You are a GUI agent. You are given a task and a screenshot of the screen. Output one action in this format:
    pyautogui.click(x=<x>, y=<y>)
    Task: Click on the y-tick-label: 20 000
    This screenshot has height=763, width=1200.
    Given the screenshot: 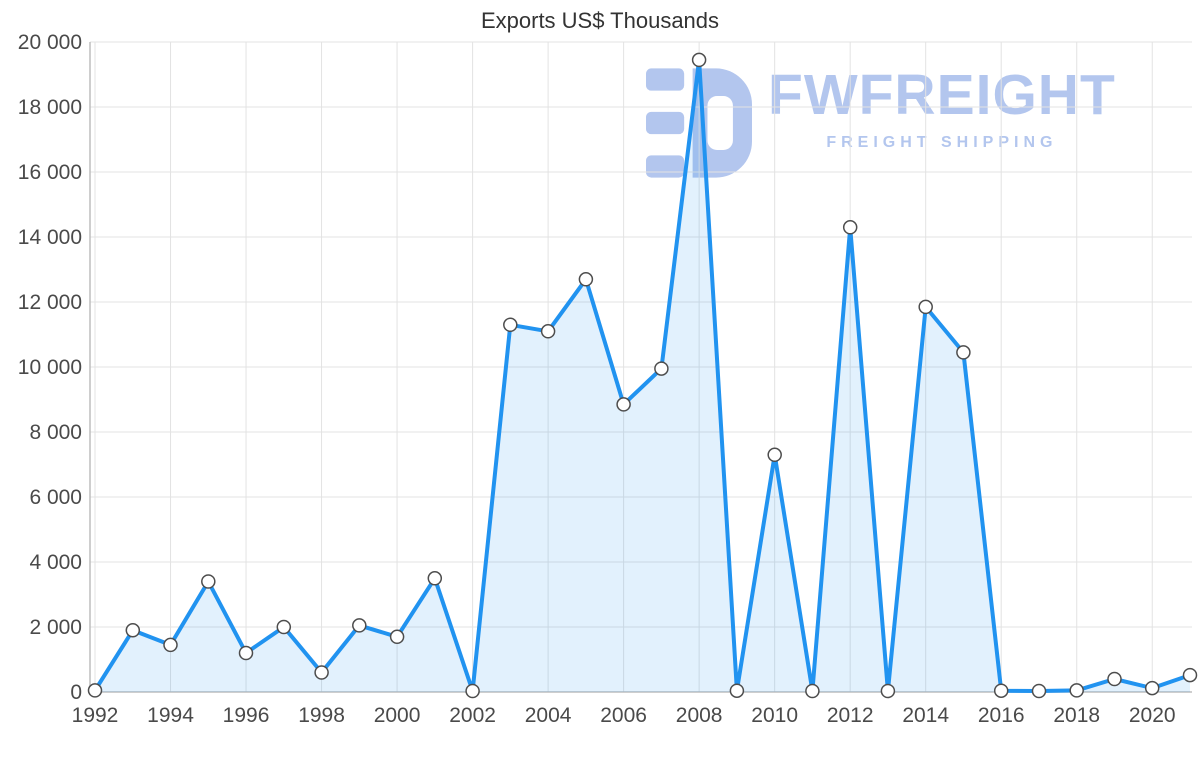 What is the action you would take?
    pyautogui.click(x=50, y=42)
    